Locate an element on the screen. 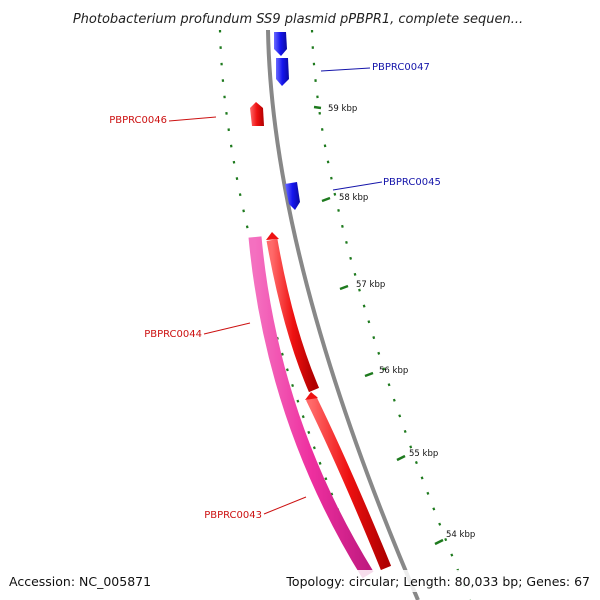 This screenshot has height=600, width=600. scale-tick-56kbp is located at coordinates (369, 374).